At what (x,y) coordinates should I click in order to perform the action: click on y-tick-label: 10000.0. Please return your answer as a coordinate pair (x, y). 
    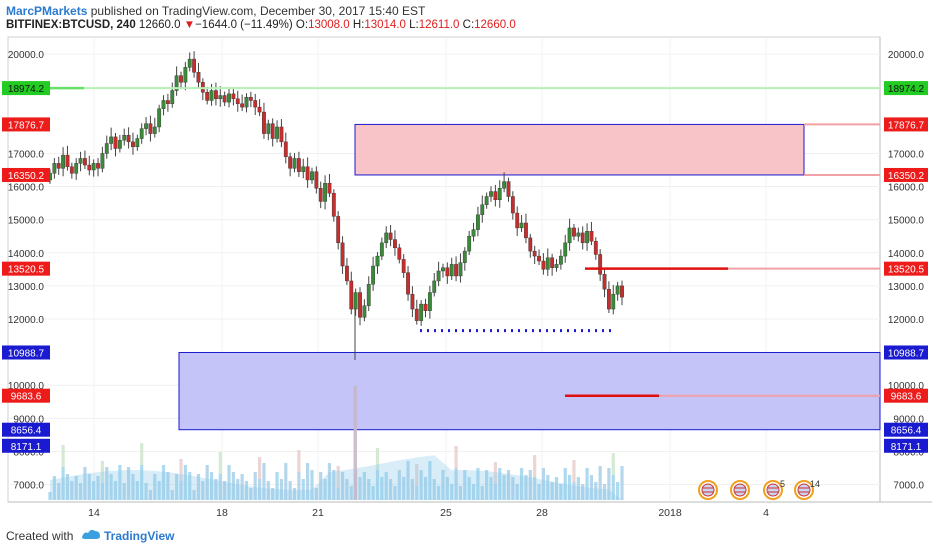
    Looking at the image, I should click on (906, 386).